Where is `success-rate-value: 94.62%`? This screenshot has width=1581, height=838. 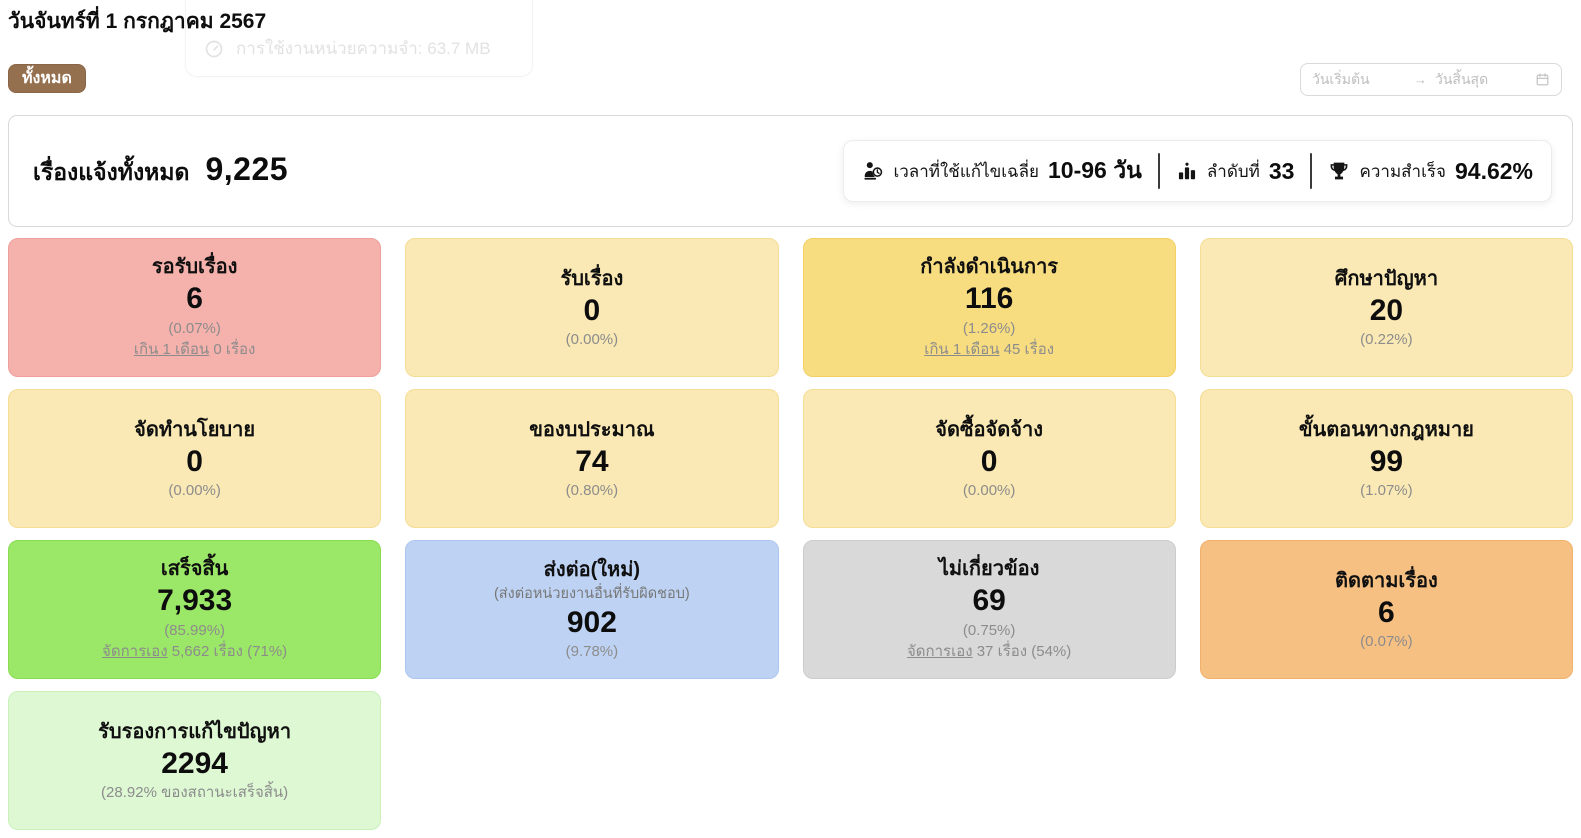 success-rate-value: 94.62% is located at coordinates (1493, 170).